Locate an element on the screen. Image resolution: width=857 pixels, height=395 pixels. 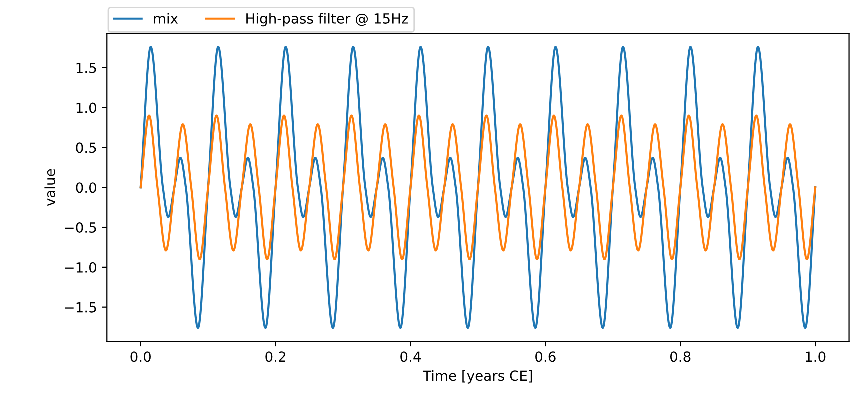
x-tick-label: 0.4 is located at coordinates (410, 357).